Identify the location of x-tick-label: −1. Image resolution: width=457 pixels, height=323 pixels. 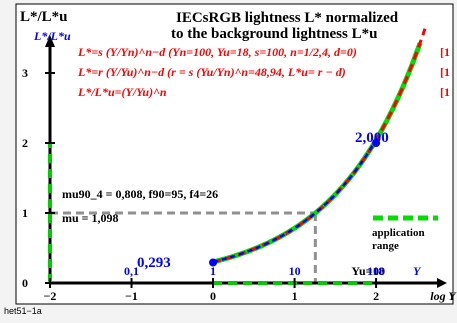
(131, 296).